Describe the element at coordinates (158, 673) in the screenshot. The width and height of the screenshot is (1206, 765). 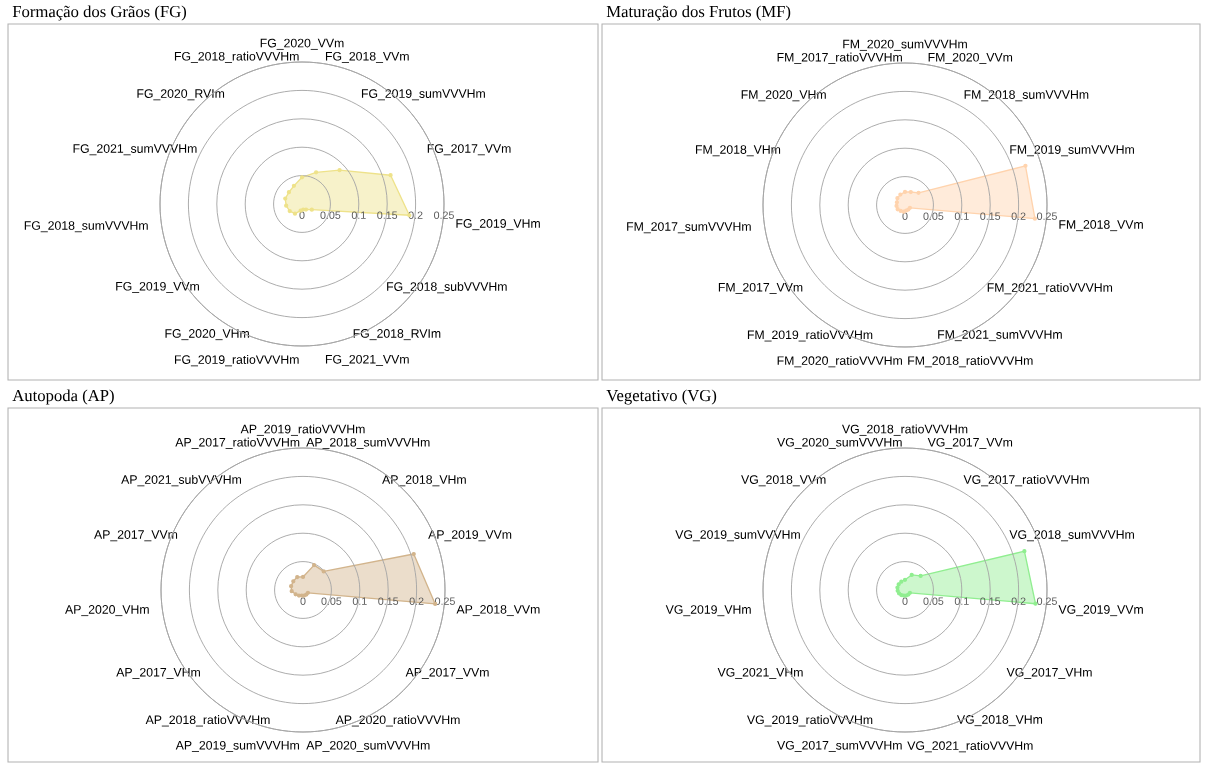
I see `spoke-label: AP_2017_VHm` at that location.